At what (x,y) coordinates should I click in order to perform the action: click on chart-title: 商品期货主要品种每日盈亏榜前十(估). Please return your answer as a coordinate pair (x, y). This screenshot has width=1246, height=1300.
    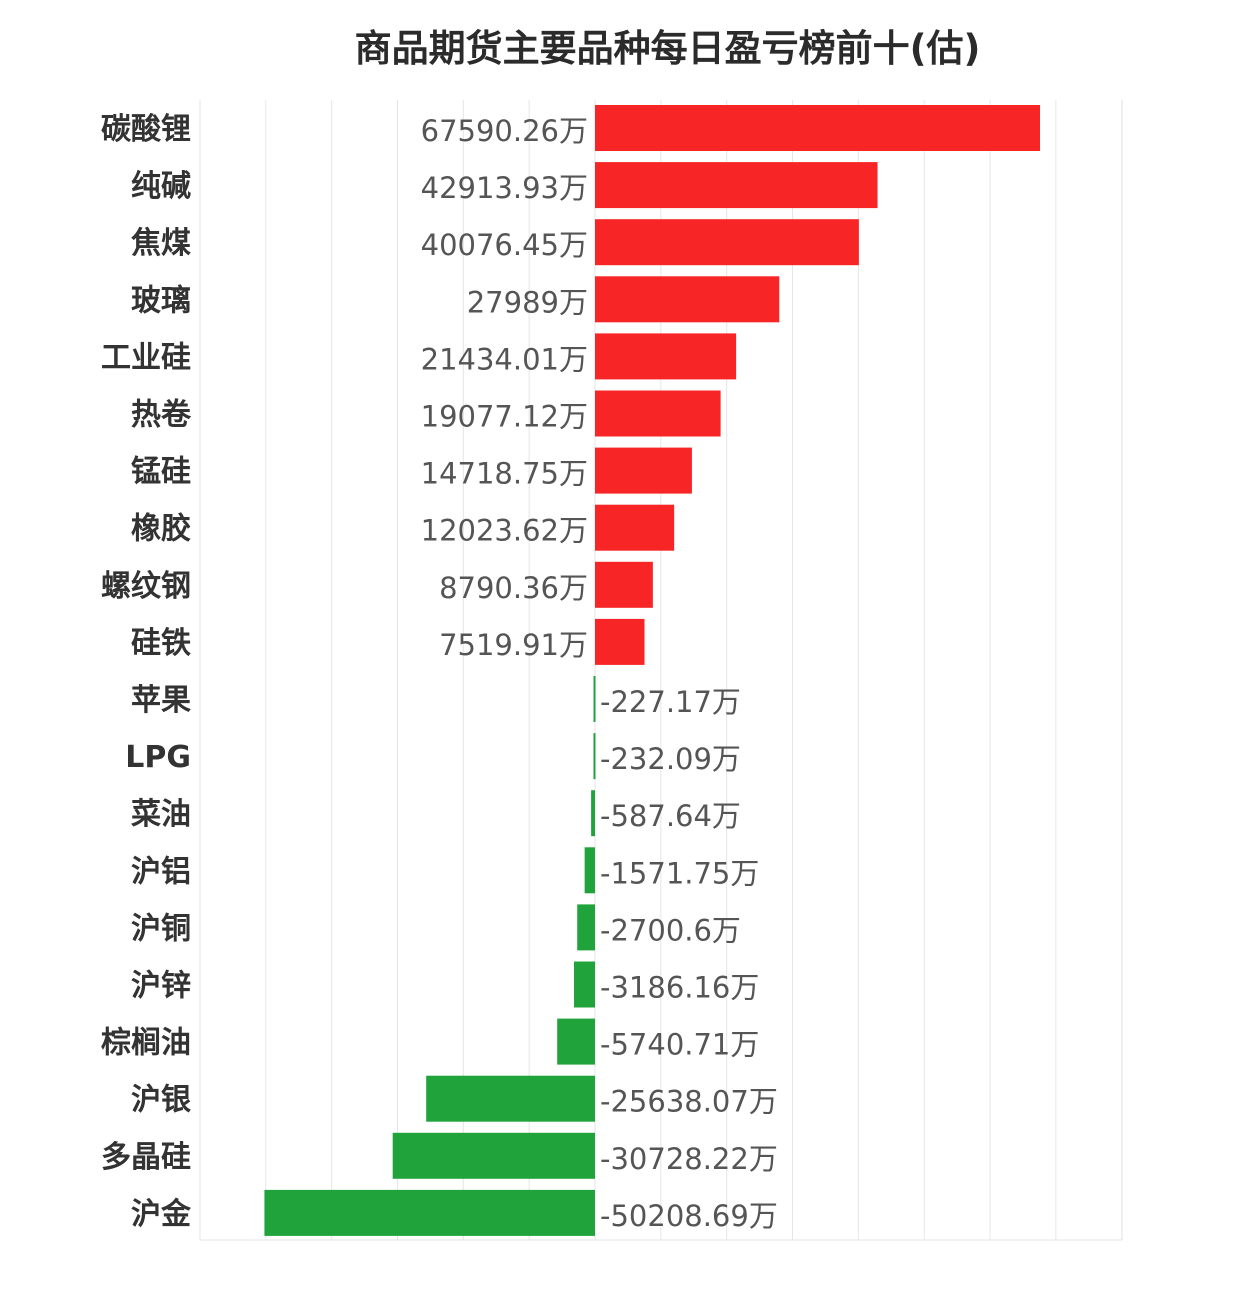
    Looking at the image, I should click on (667, 48).